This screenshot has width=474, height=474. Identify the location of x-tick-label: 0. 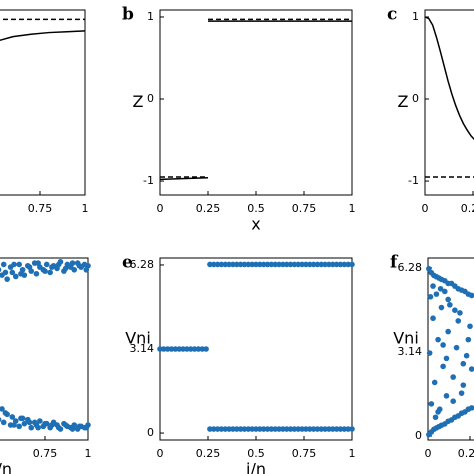
(160, 453).